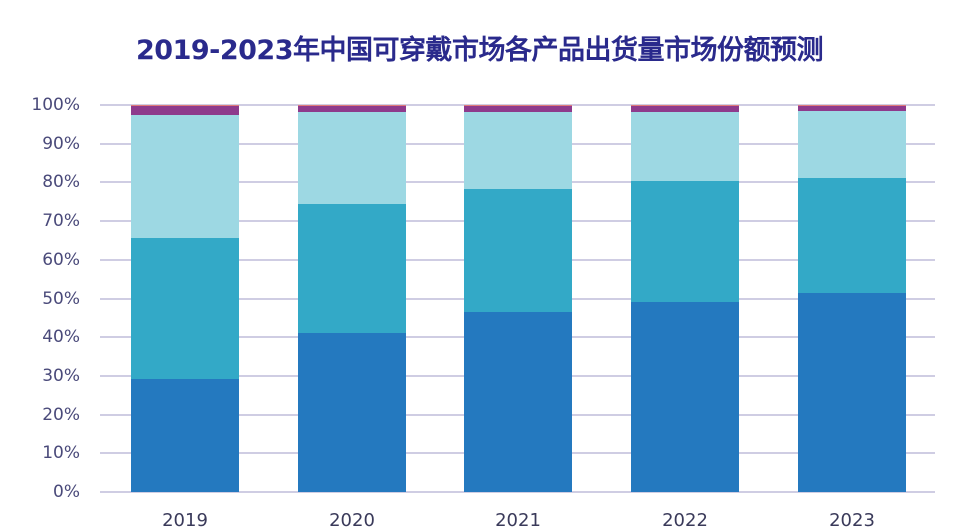  I want to click on y-tick-label: 10%, so click(61, 453).